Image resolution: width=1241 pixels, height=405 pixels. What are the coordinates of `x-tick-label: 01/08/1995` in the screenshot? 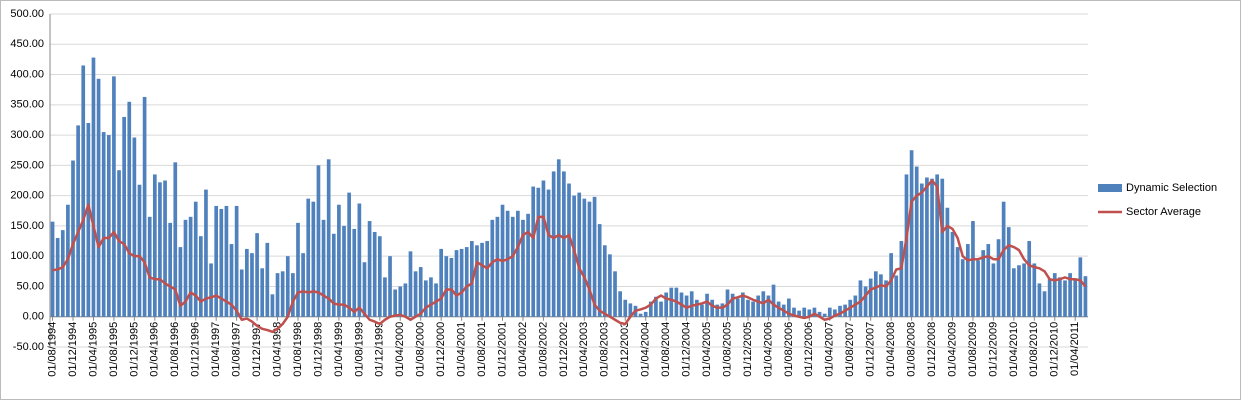 It's located at (114, 349).